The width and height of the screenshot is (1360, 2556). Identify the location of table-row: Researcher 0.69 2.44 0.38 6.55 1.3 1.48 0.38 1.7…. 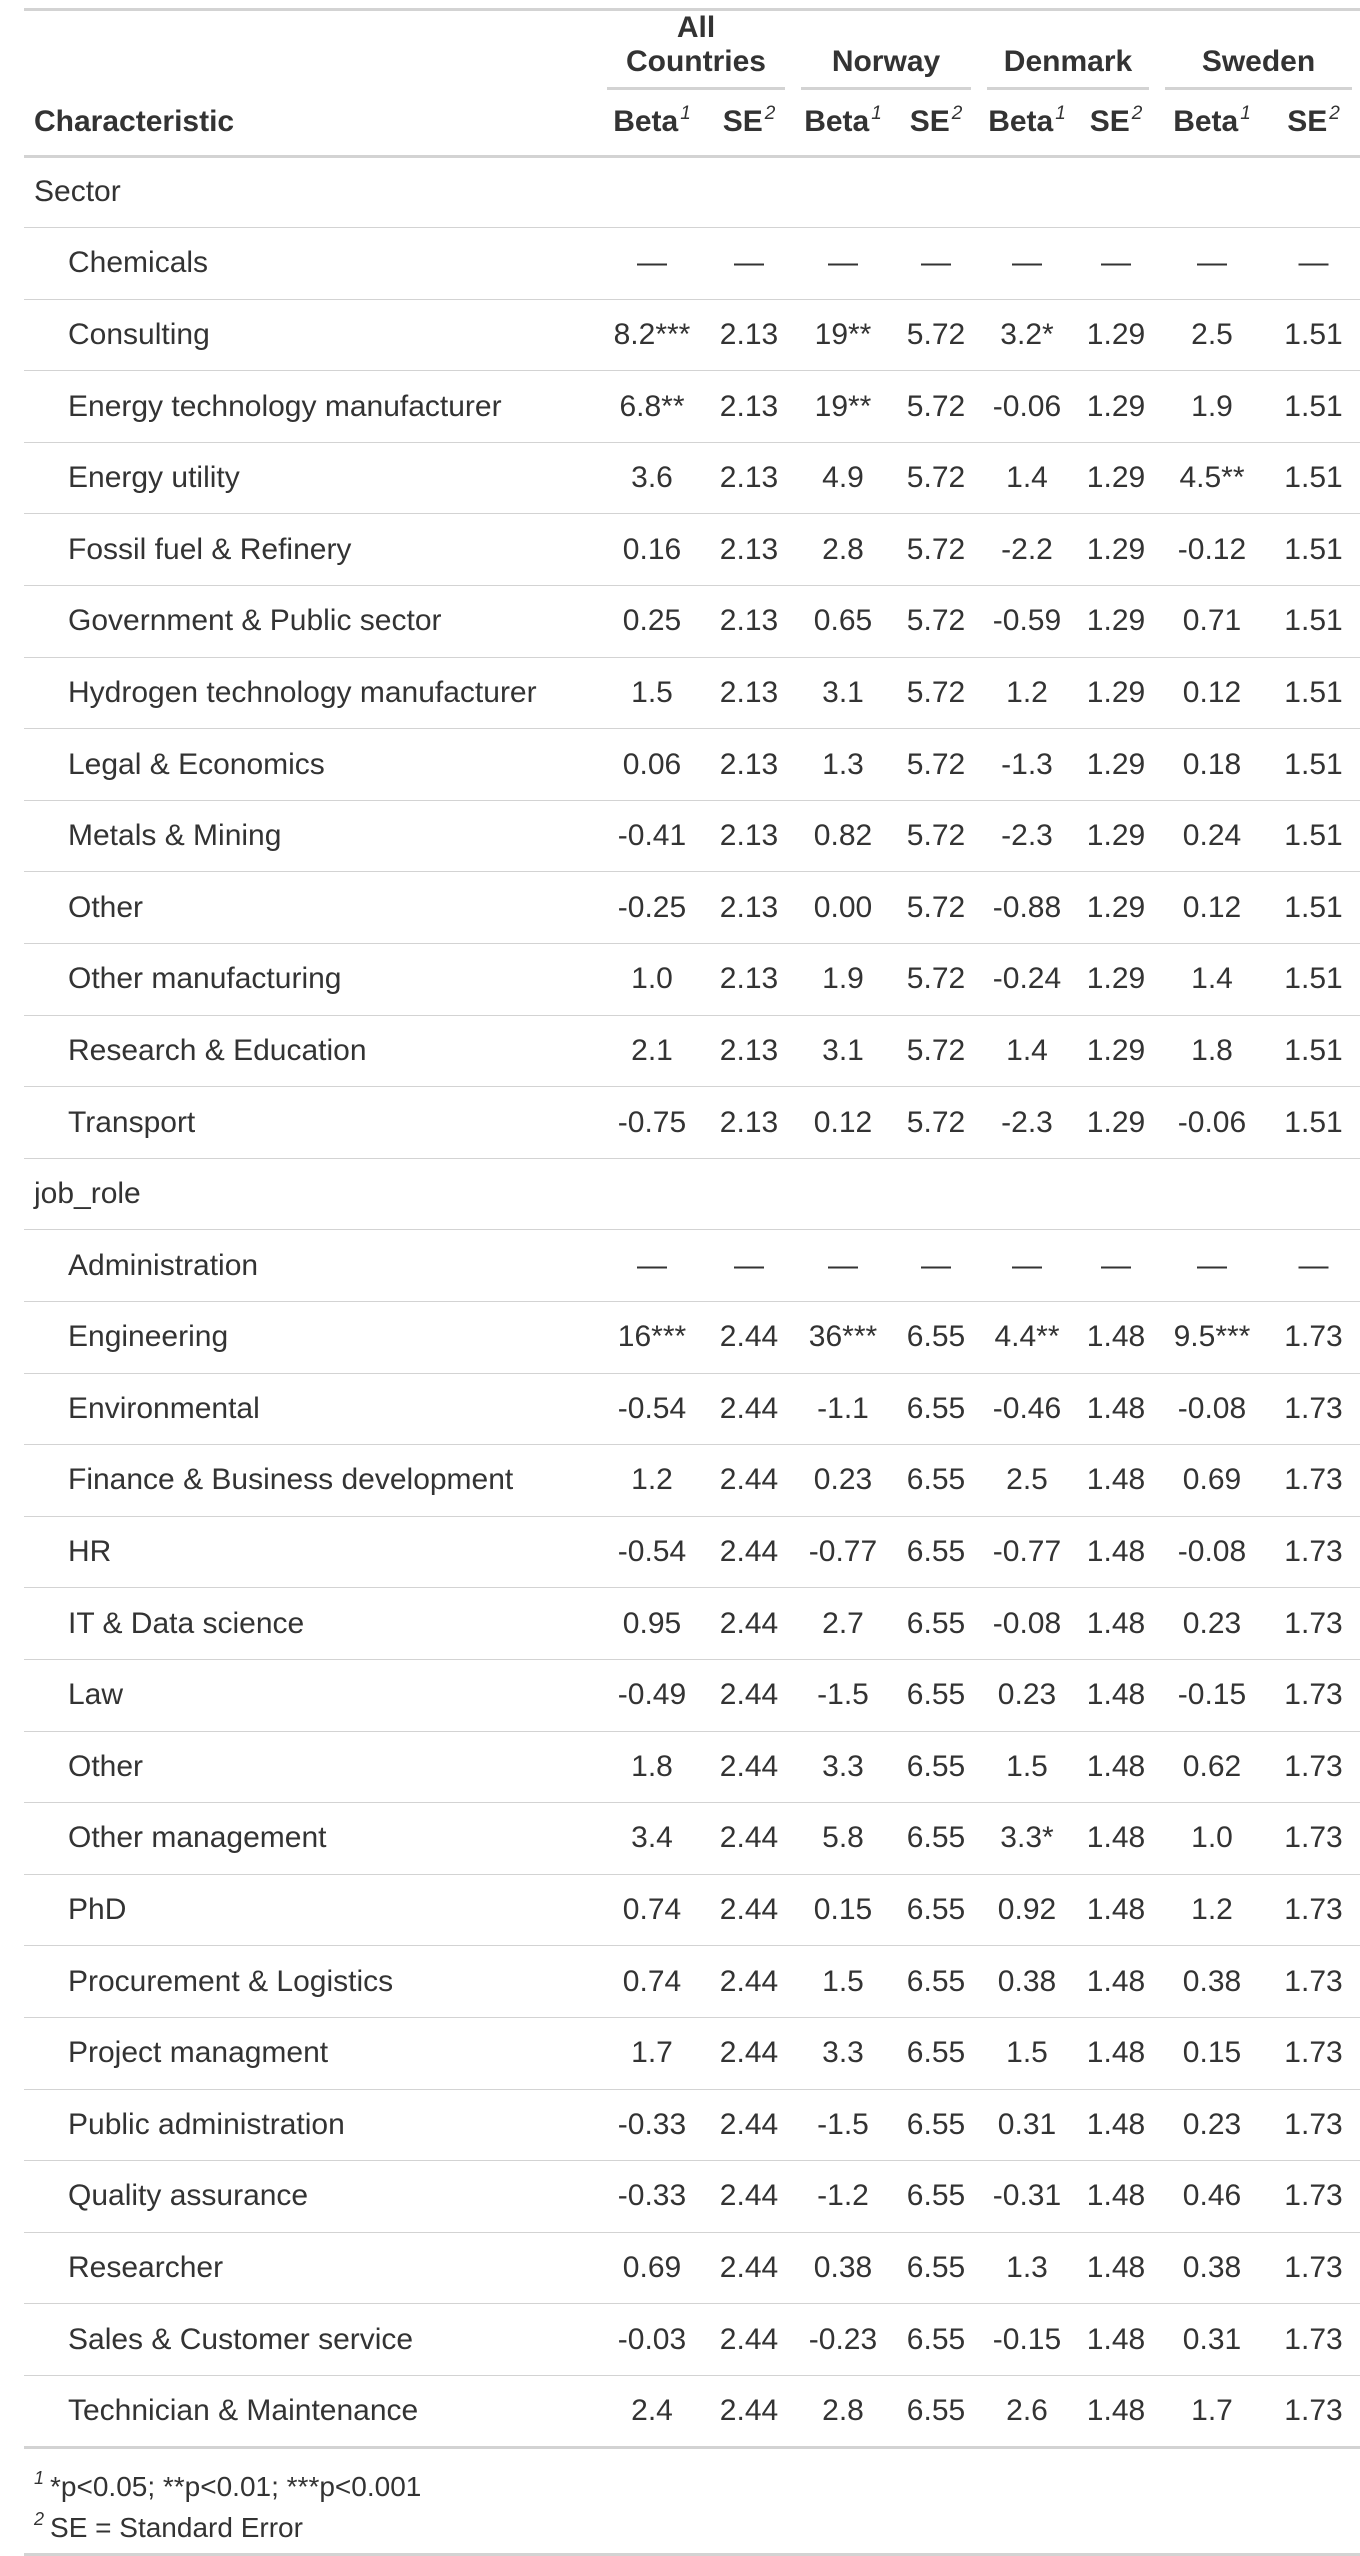
(692, 2268).